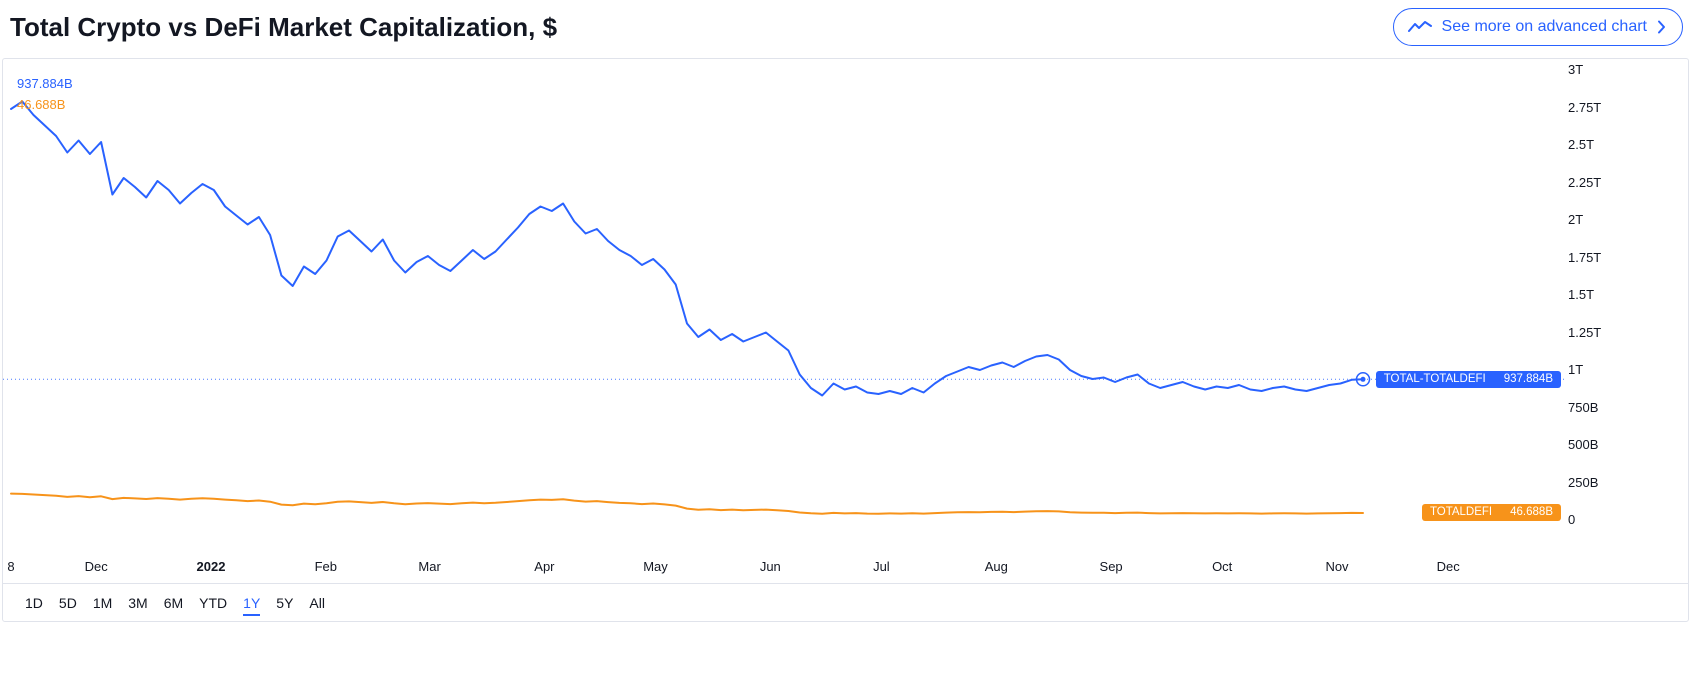  I want to click on last-point-dot, so click(1363, 379).